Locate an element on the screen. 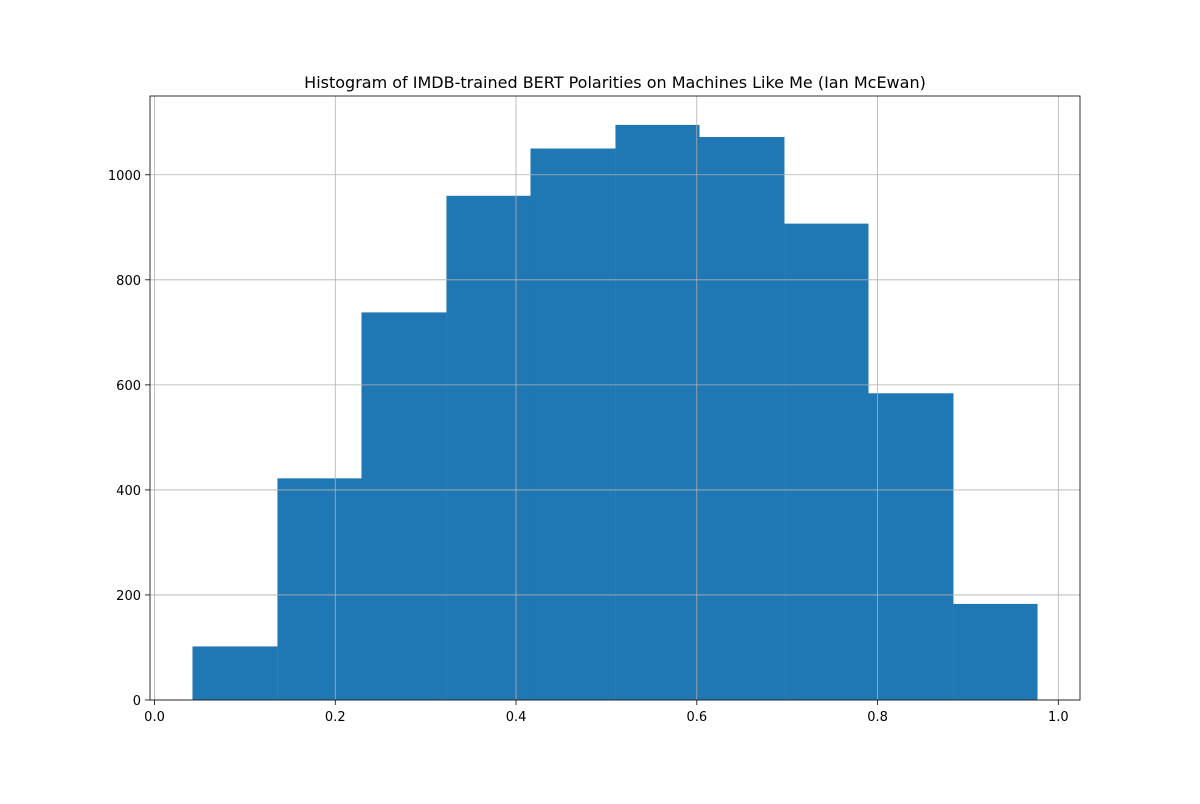 The width and height of the screenshot is (1200, 804). y-axis-ticks: 0 200 400 600 800 1000 is located at coordinates (129, 439).